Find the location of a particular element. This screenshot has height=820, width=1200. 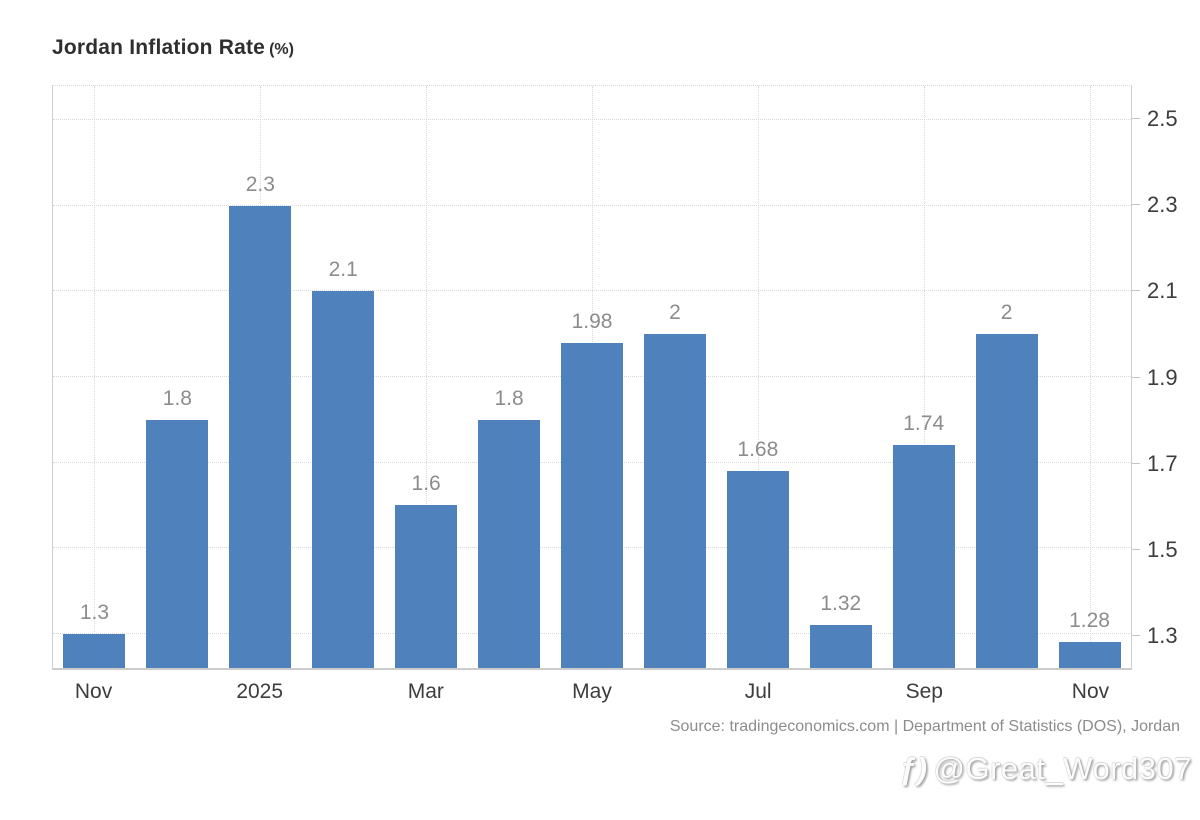

bar-value-label: 1.28 is located at coordinates (1089, 621).